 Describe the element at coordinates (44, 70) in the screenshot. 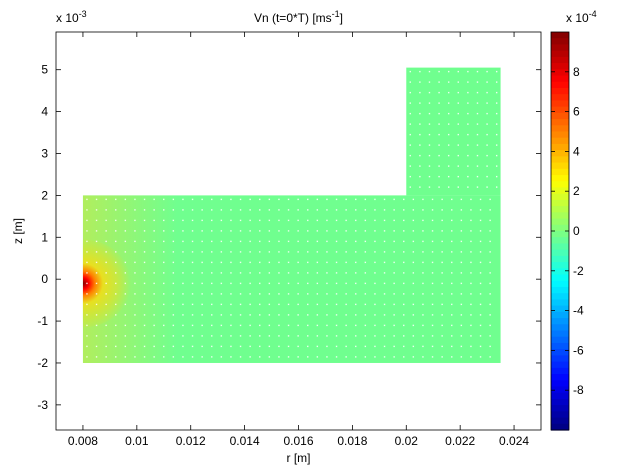

I see `y-tick-label: 5` at that location.